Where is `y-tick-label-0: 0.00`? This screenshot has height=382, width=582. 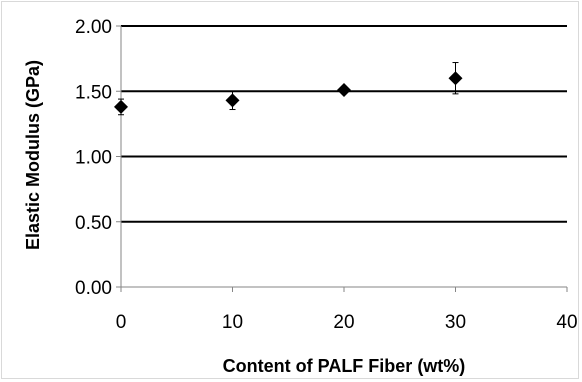 y-tick-label-0: 0.00 is located at coordinates (93, 288).